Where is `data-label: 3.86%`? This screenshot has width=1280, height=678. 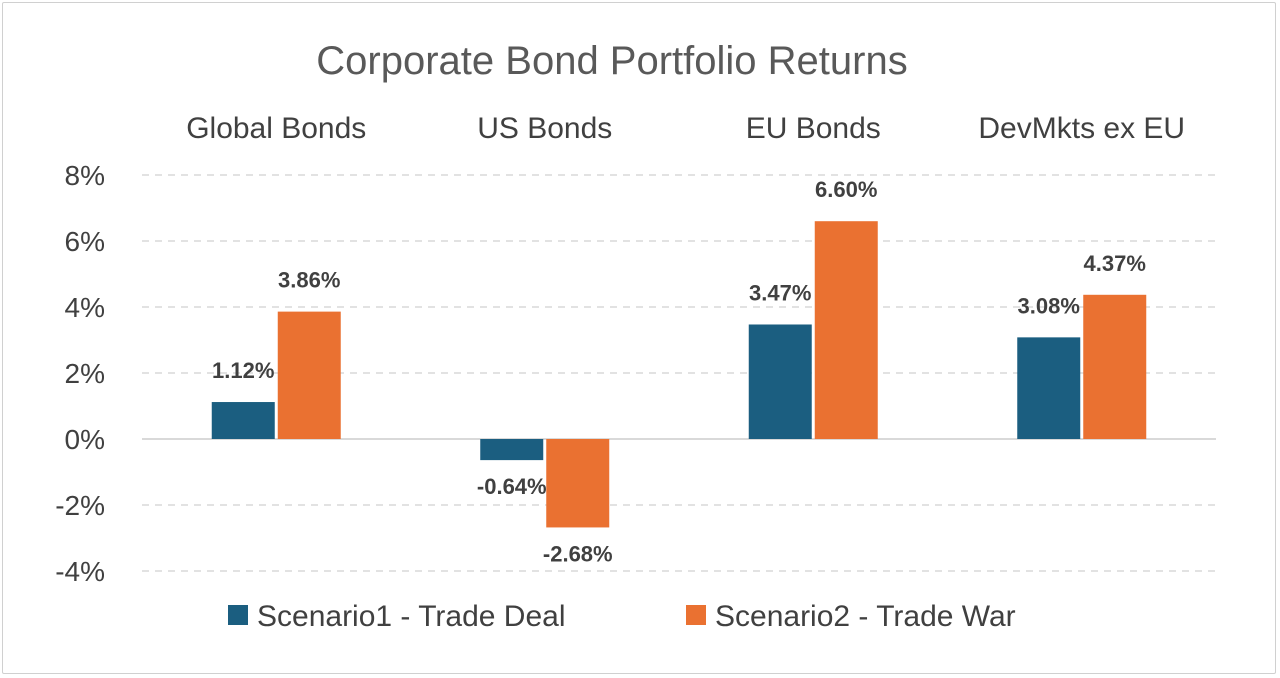 data-label: 3.86% is located at coordinates (309, 280).